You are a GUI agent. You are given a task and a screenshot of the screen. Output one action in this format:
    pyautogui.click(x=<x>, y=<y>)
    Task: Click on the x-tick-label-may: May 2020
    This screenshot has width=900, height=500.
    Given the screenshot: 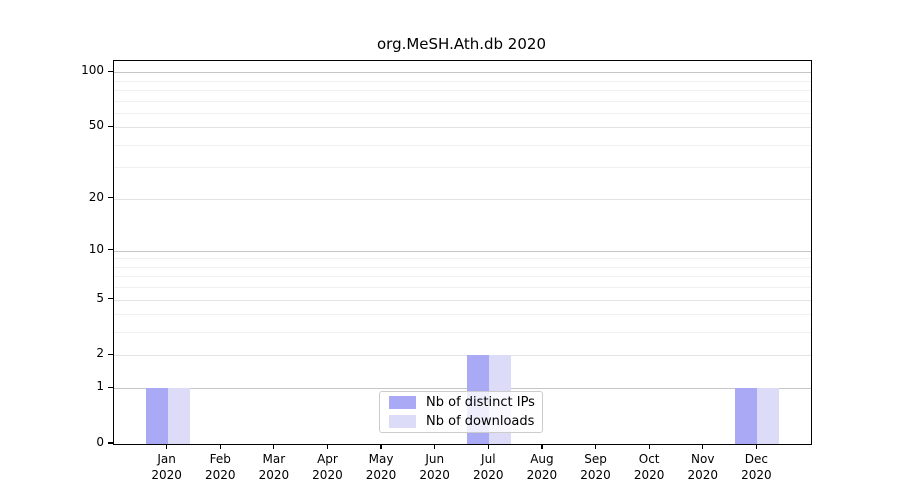 What is the action you would take?
    pyautogui.click(x=381, y=467)
    